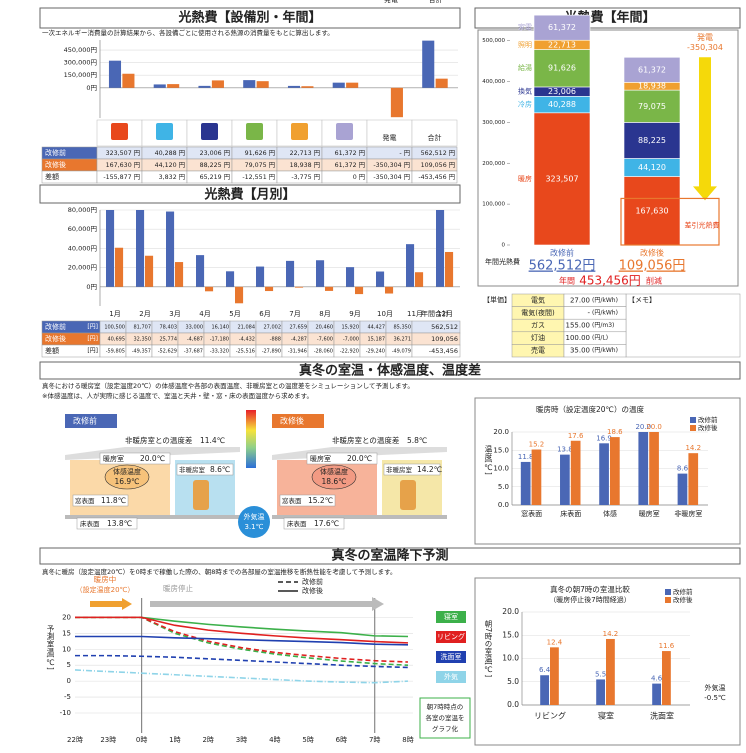 The width and height of the screenshot is (746, 753). I want to click on rates-title: 【単価】, so click(497, 299).